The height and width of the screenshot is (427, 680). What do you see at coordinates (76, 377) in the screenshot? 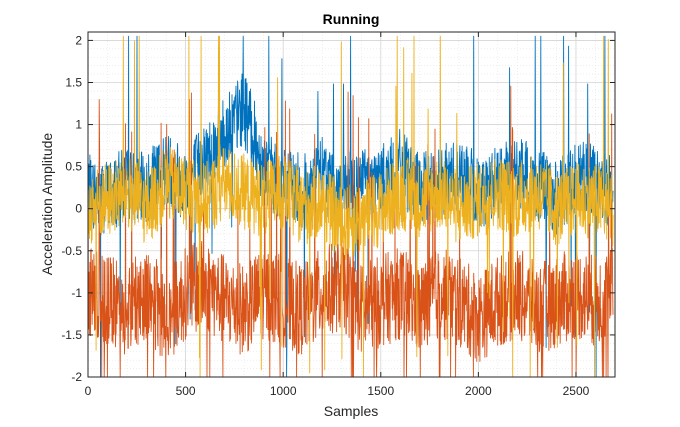
I see `y-tick-label: -2` at bounding box center [76, 377].